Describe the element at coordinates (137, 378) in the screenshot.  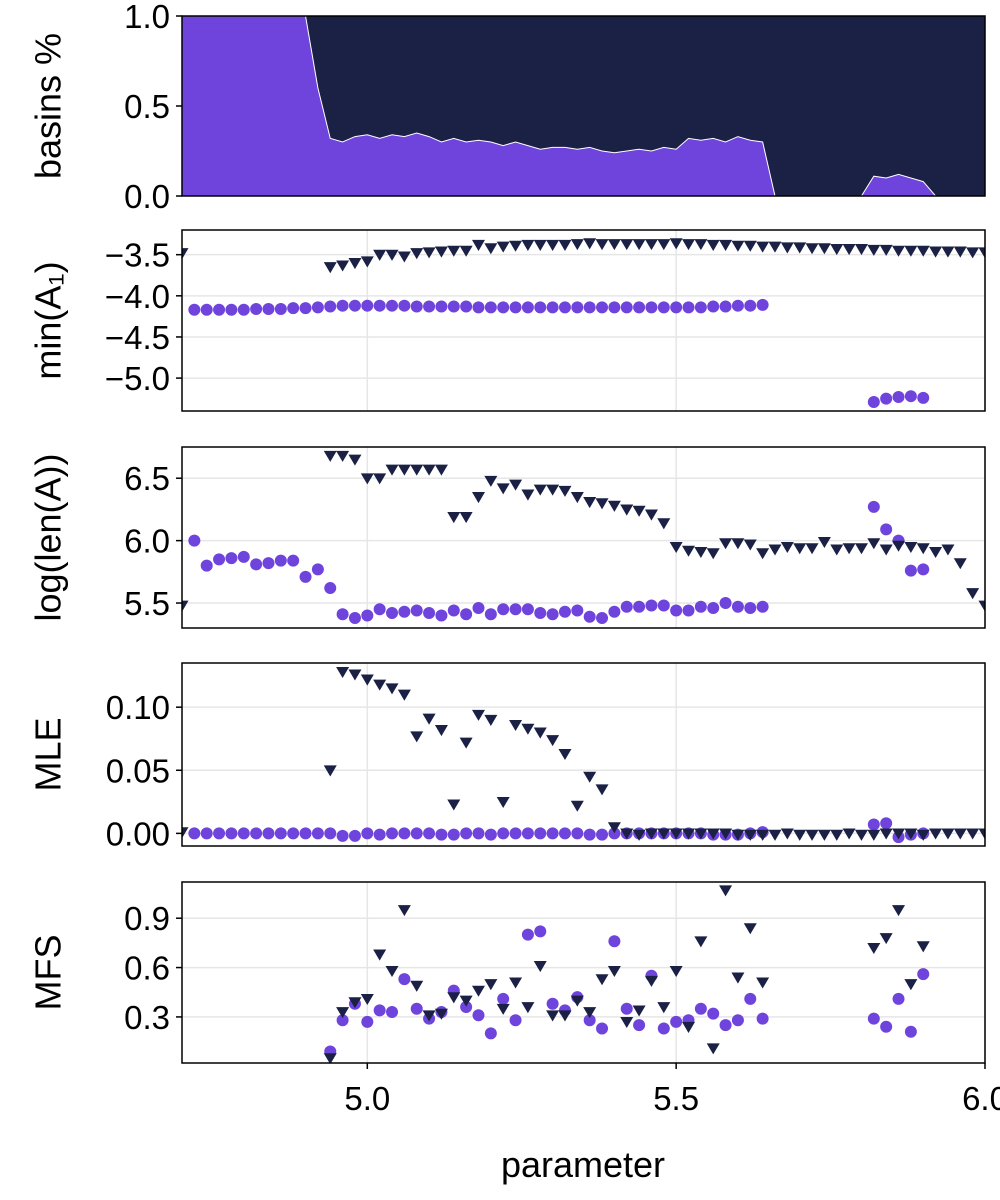
I see `y-tick-label: −5.0` at that location.